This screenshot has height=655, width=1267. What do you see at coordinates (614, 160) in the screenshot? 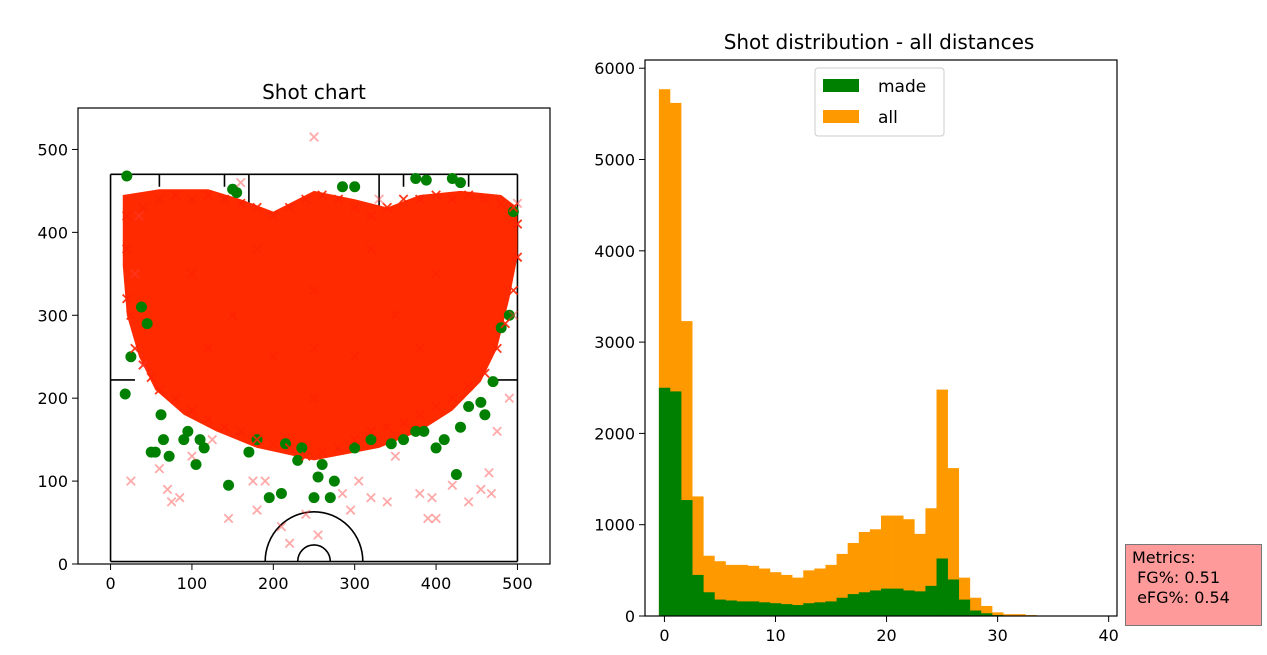
I see `y-tick-label: 5000` at bounding box center [614, 160].